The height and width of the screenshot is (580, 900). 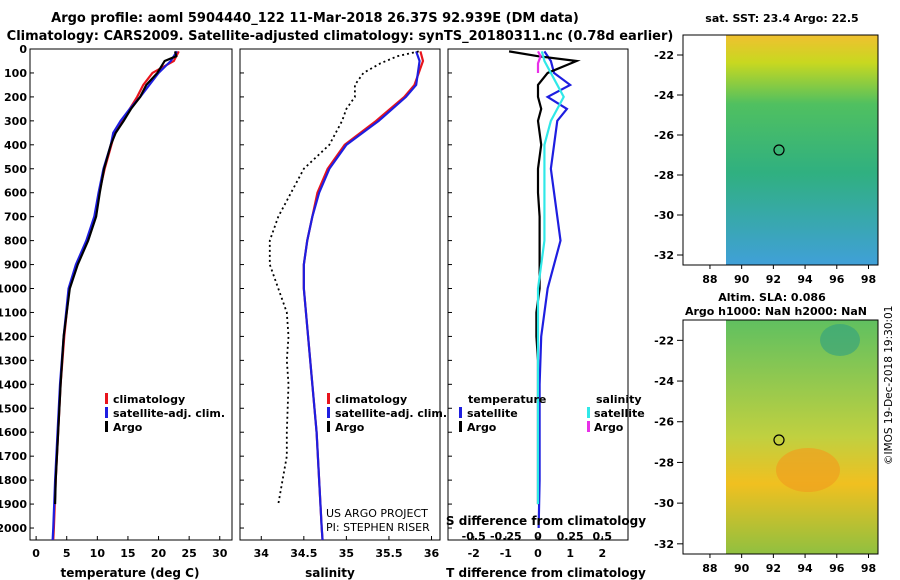 I want to click on temperature-axis-label: temperature (deg C), so click(x=130, y=573).